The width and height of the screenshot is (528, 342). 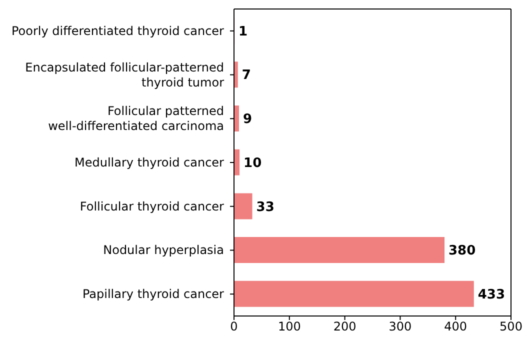 I want to click on y-tick-label: Medullary thyroid cancer, so click(x=149, y=163).